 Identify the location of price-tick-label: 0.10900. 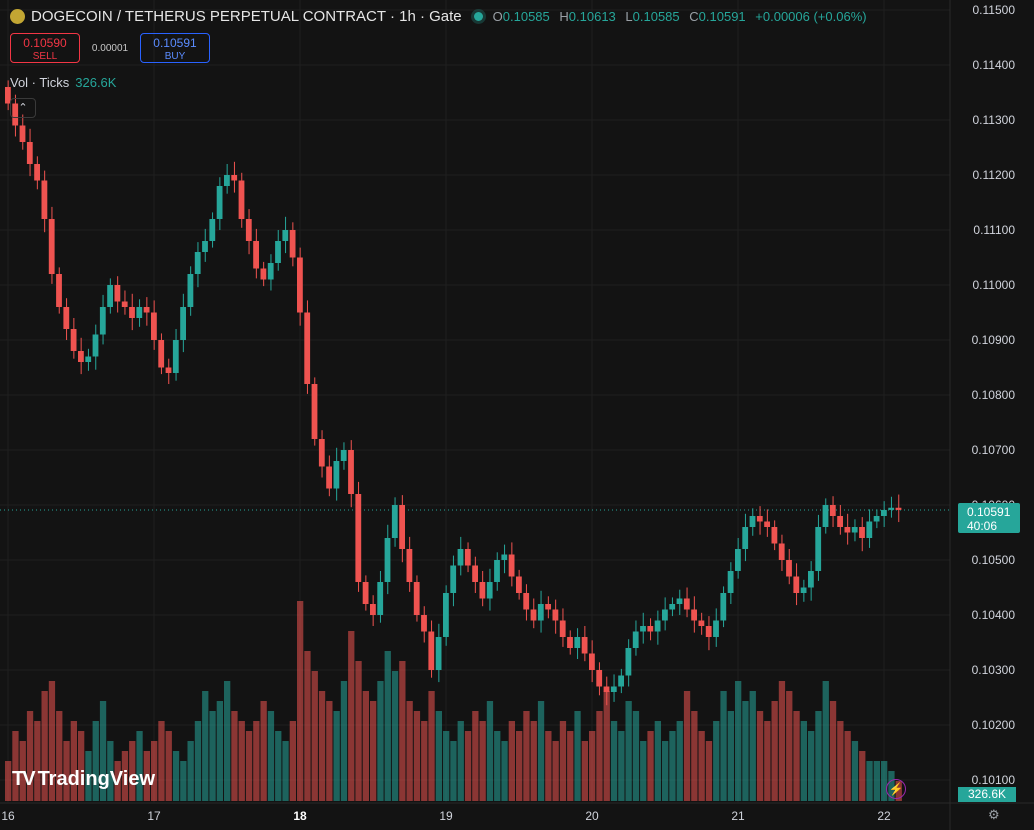
(994, 340).